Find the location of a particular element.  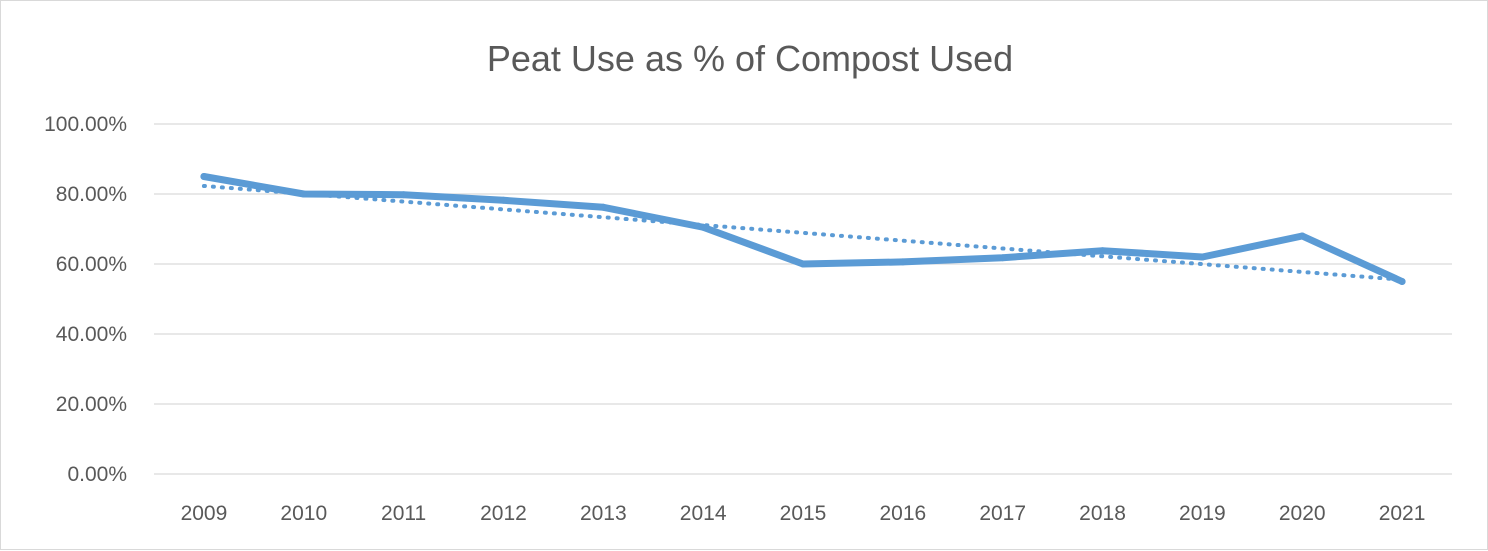

x-tick-label: 2010 is located at coordinates (303, 513).